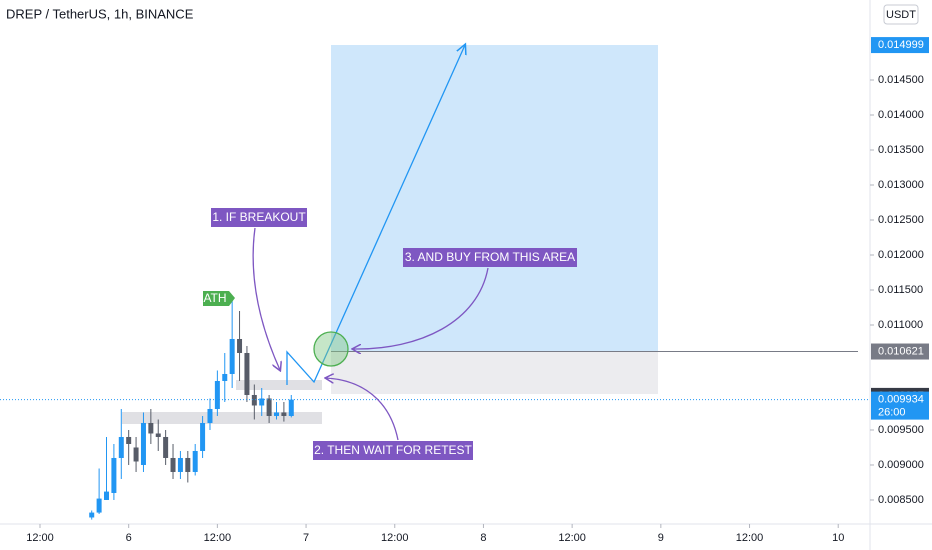 The height and width of the screenshot is (550, 932). Describe the element at coordinates (494, 372) in the screenshot. I see `stop-zone` at that location.